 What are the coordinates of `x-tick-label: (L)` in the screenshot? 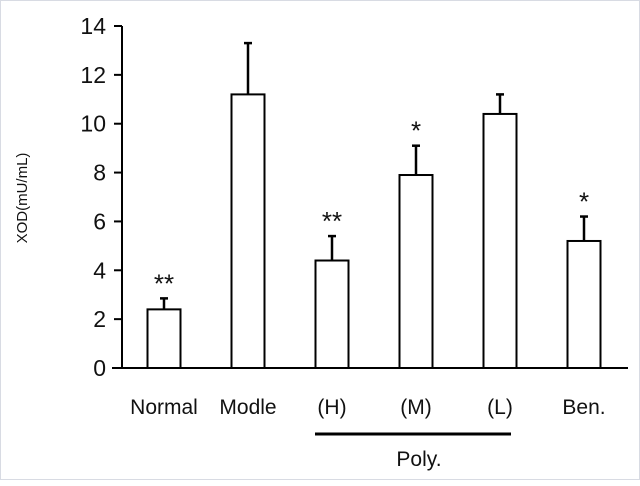 It's located at (500, 407).